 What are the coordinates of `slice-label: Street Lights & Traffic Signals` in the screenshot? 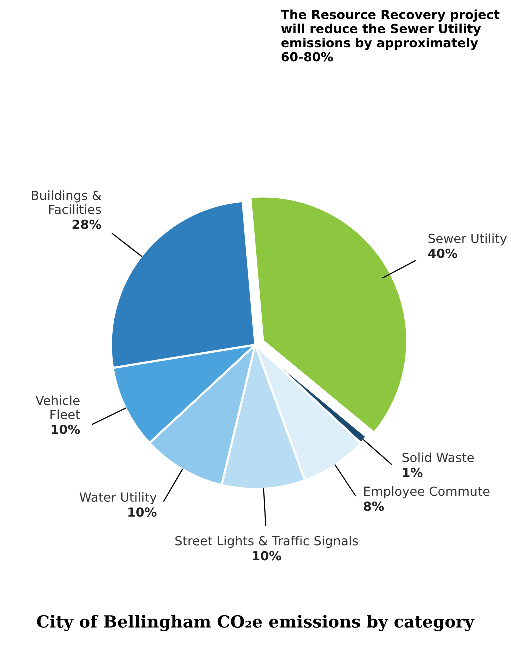 It's located at (267, 542).